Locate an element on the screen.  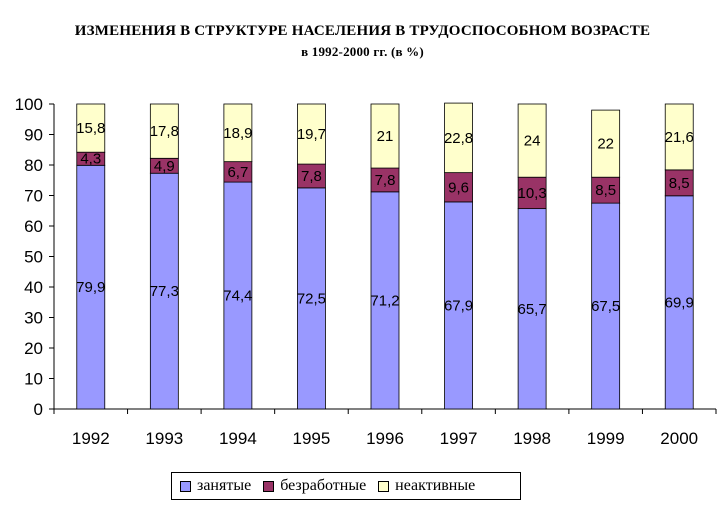
data-label: 22,8 is located at coordinates (458, 138).